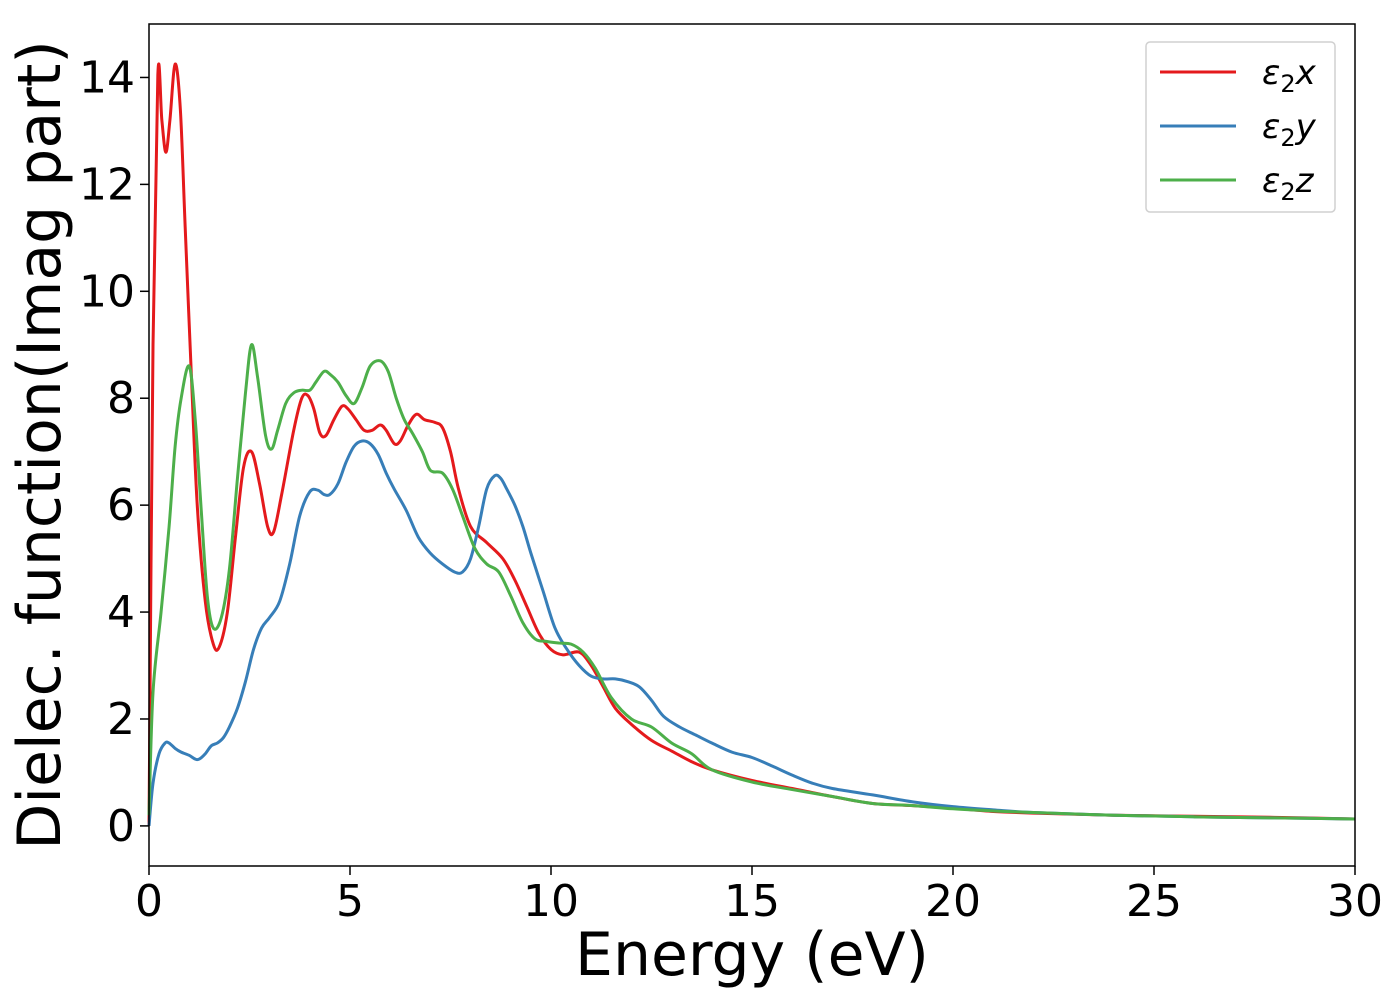 This screenshot has height=1000, width=1400. Describe the element at coordinates (107, 184) in the screenshot. I see `y-tick-label: 12` at that location.